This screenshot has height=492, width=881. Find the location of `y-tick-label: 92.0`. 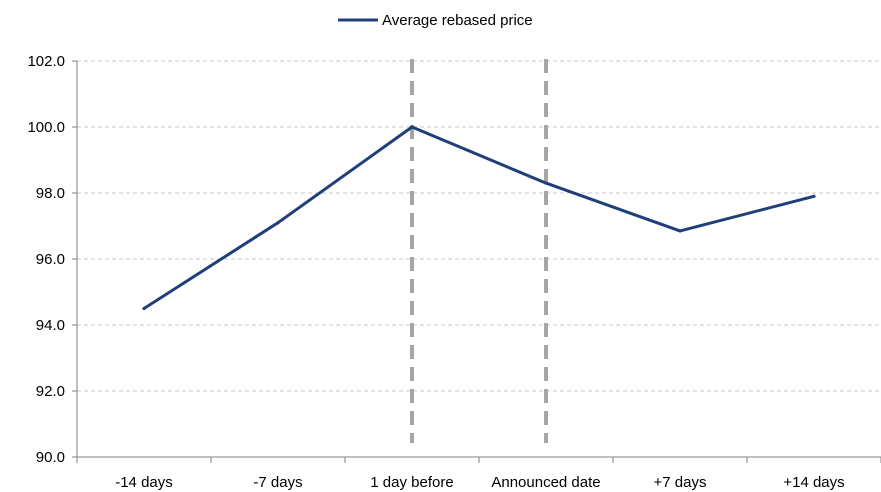

y-tick-label: 92.0 is located at coordinates (50, 391).